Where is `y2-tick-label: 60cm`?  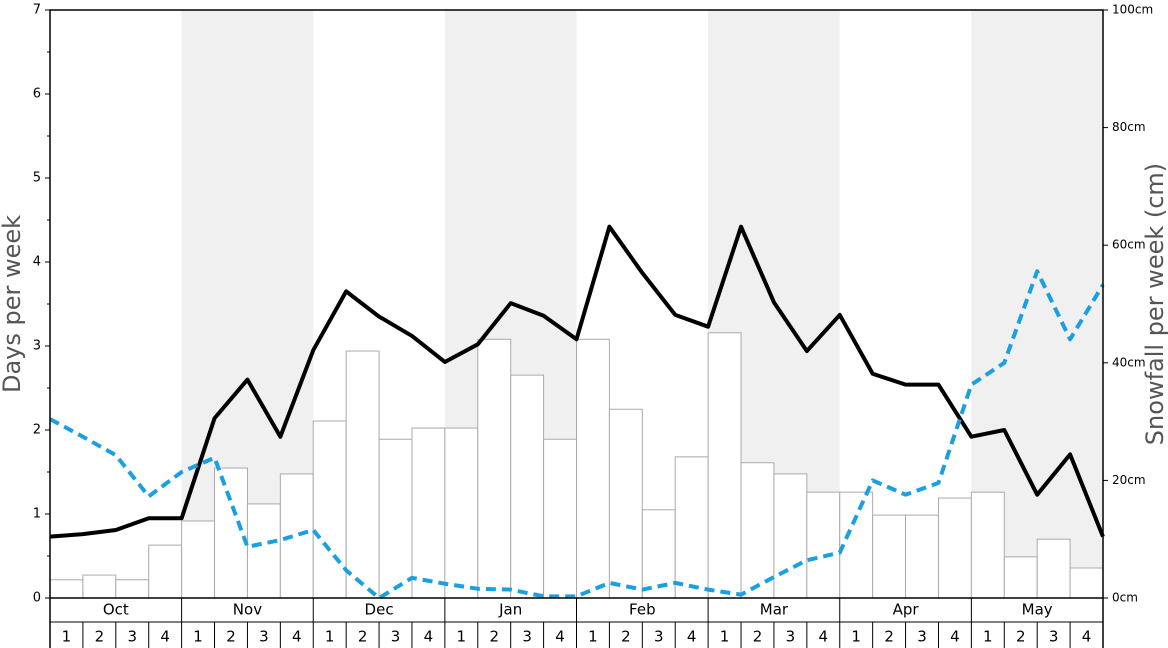
y2-tick-label: 60cm is located at coordinates (1129, 245).